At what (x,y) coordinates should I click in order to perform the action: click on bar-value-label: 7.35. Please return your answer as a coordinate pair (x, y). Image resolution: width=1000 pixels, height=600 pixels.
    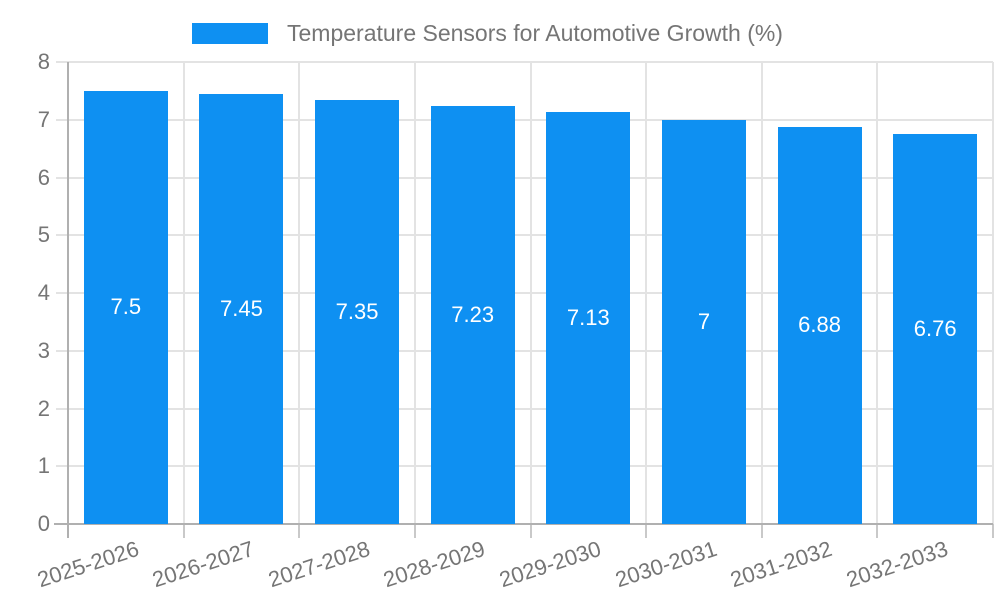
    Looking at the image, I should click on (357, 311).